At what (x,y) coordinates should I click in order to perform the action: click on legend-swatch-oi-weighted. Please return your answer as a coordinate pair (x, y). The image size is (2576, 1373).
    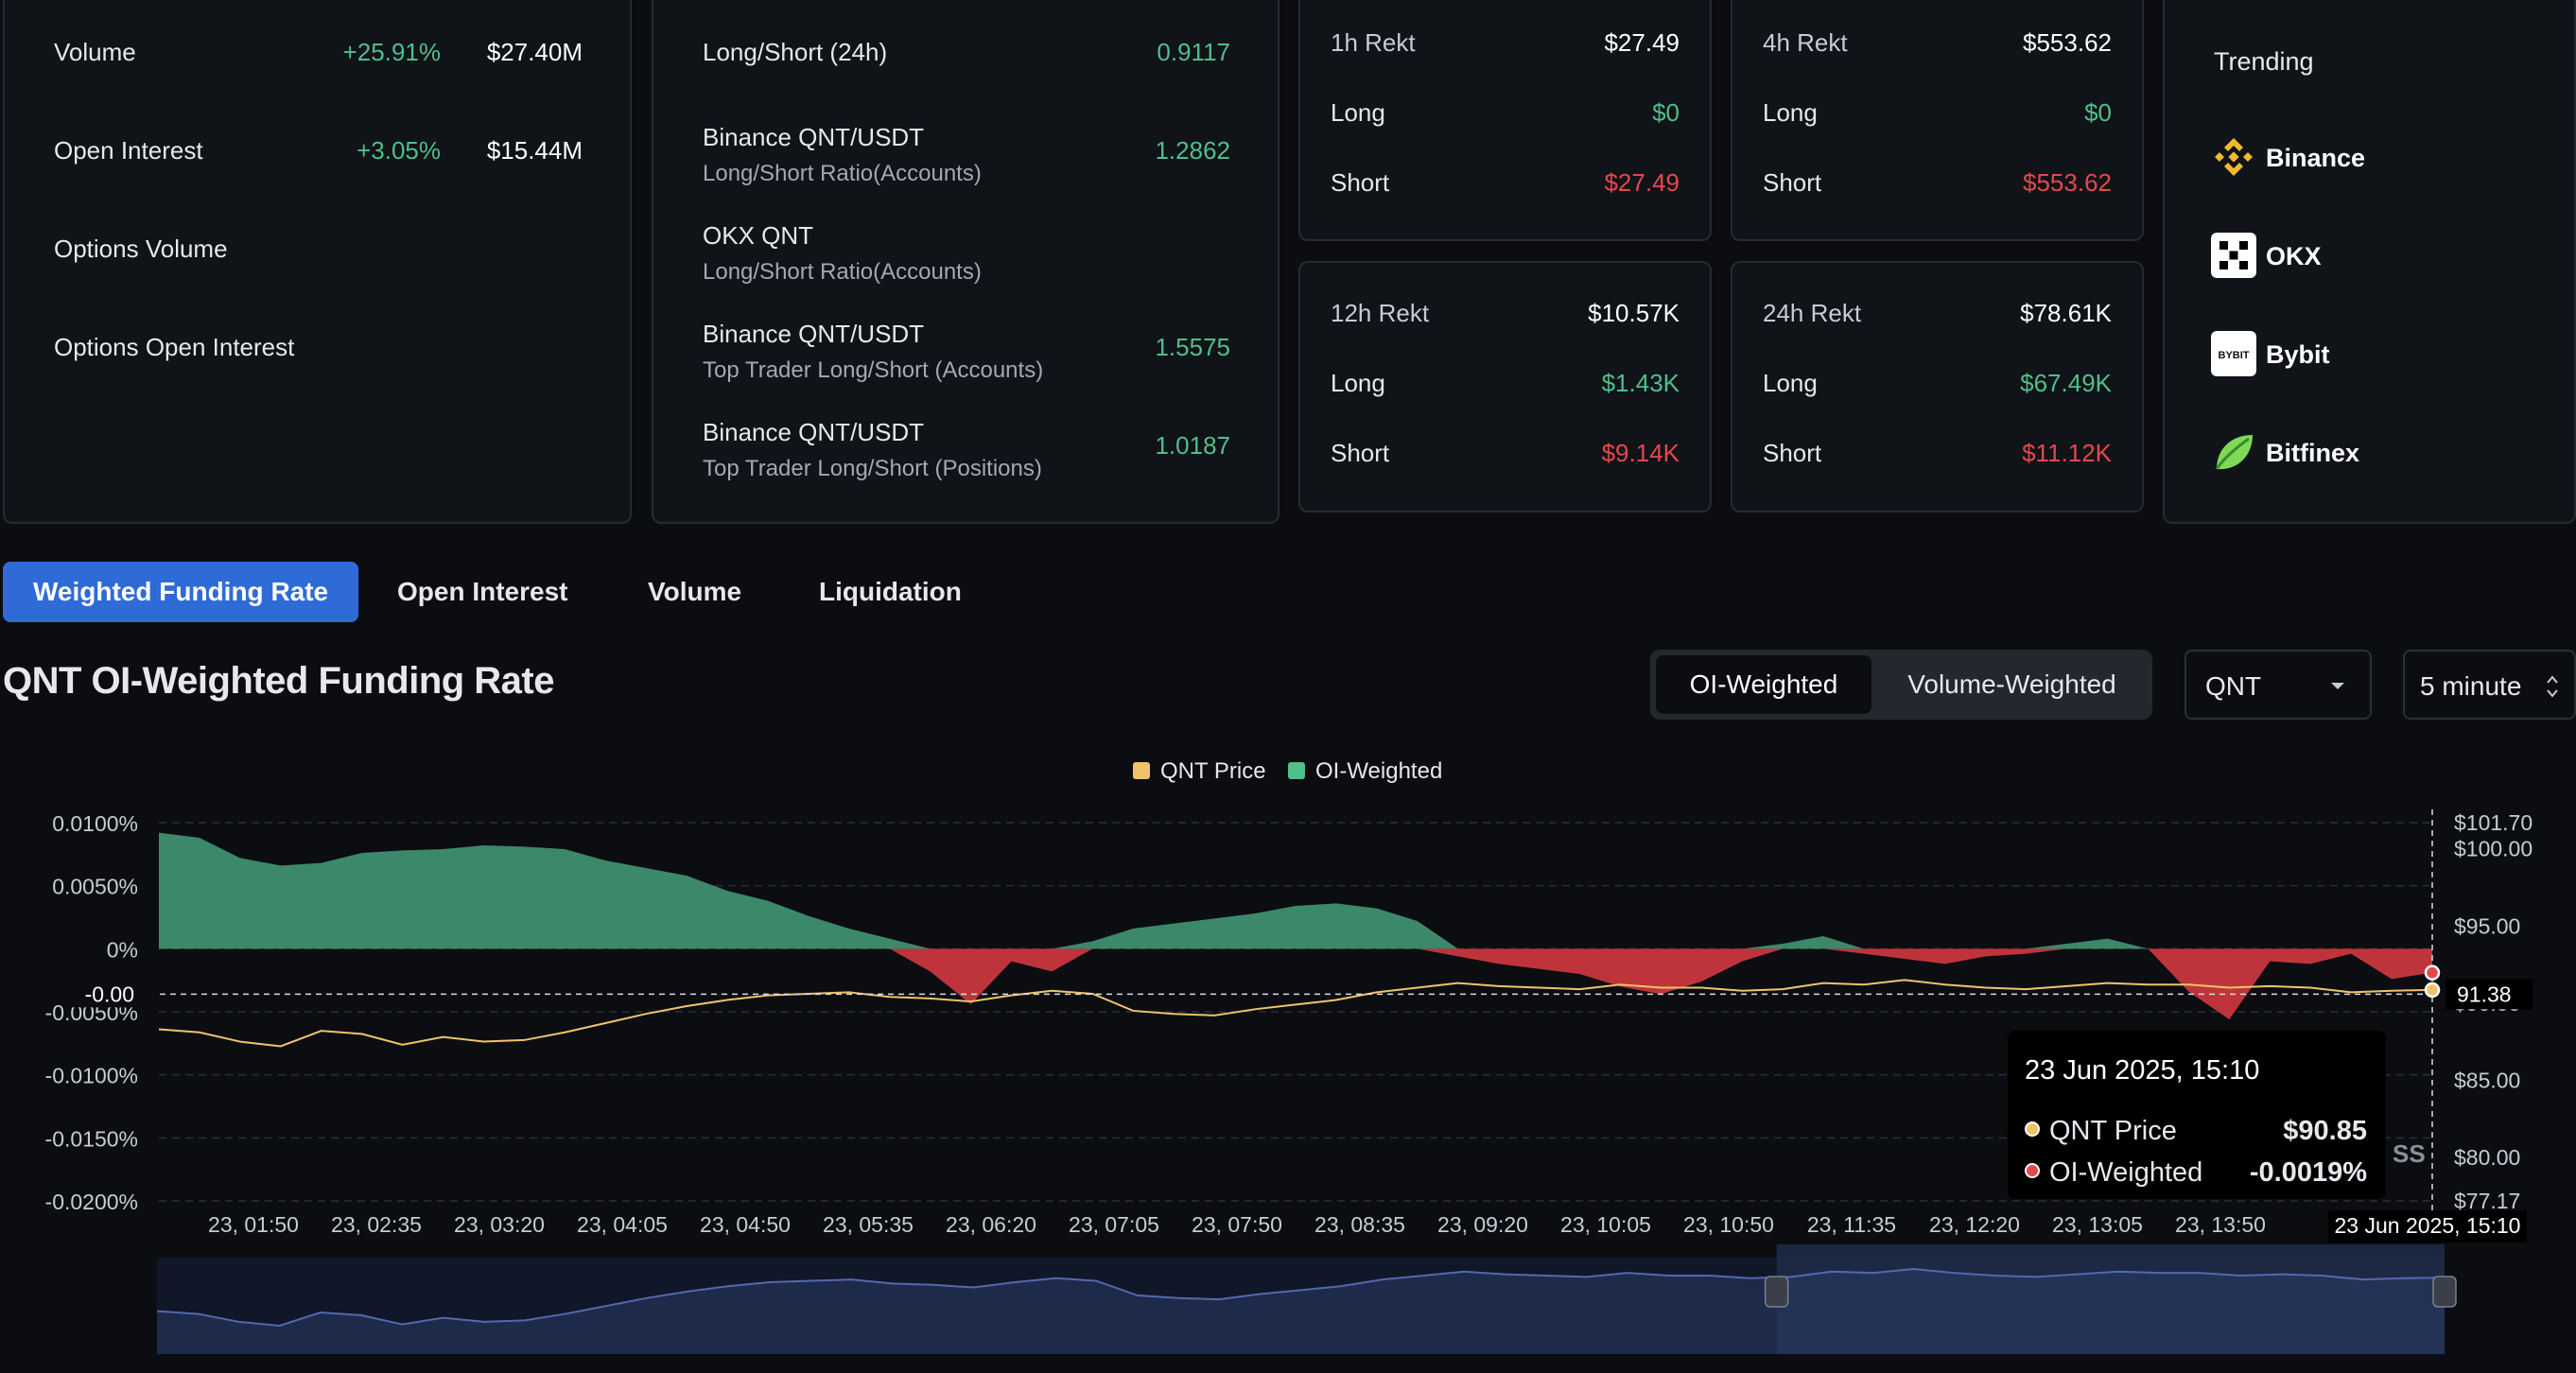
    Looking at the image, I should click on (1296, 770).